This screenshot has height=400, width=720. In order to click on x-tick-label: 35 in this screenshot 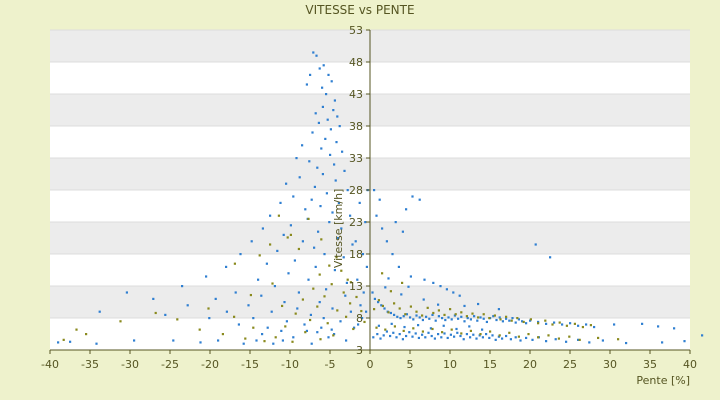, I will do `click(650, 364)`.